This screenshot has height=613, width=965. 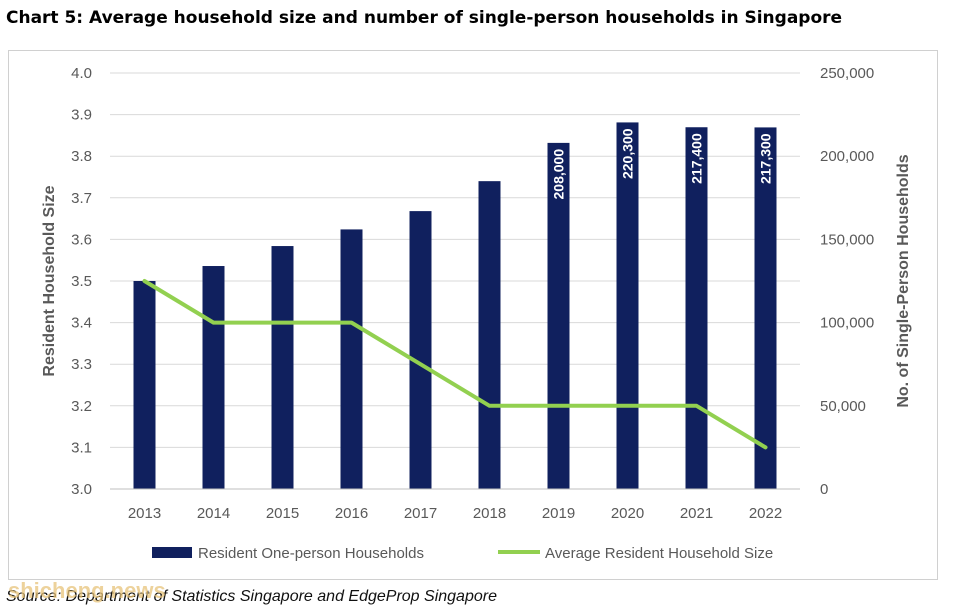 What do you see at coordinates (847, 156) in the screenshot?
I see `y-right-tick-label: 200,000` at bounding box center [847, 156].